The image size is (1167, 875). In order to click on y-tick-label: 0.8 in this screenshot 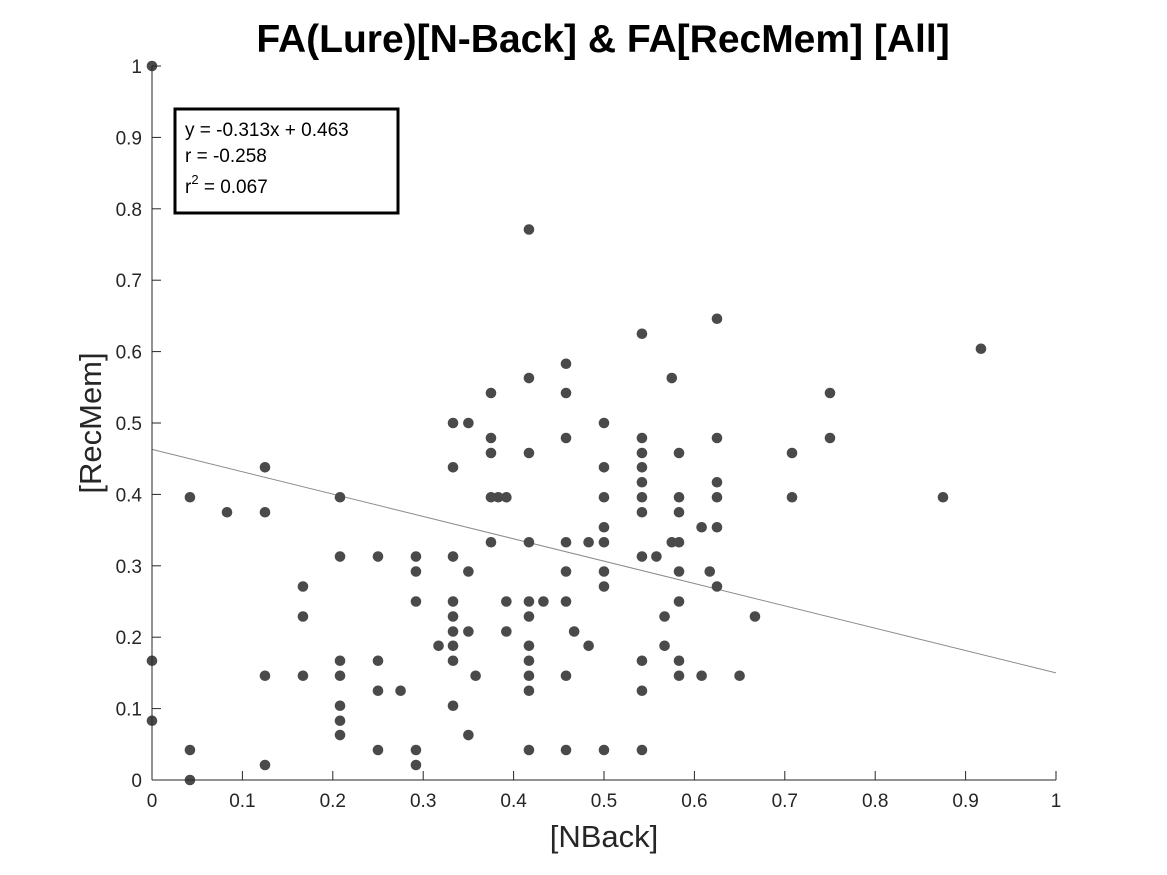, I will do `click(129, 210)`.